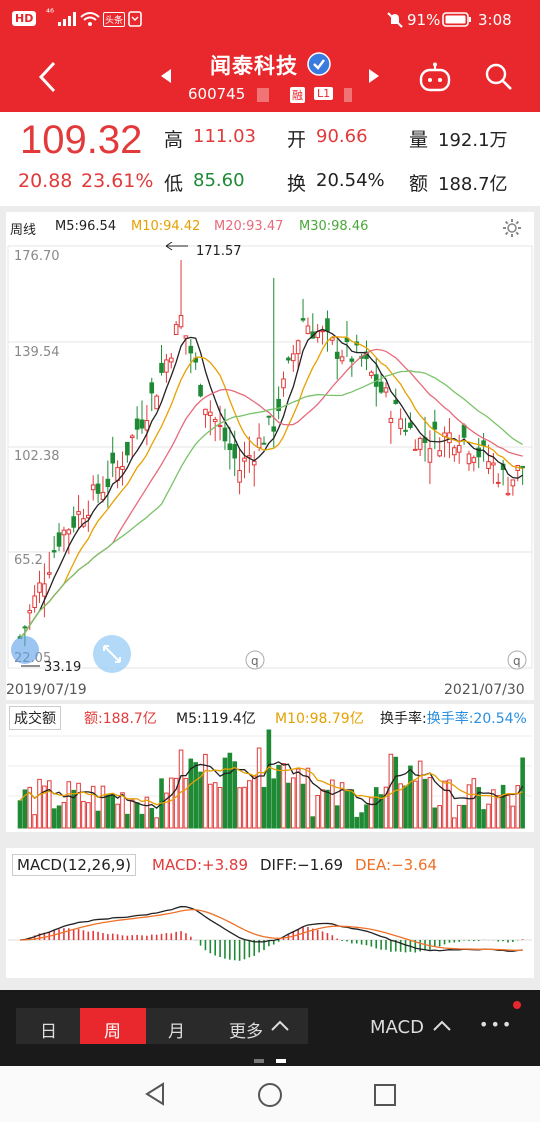 Image resolution: width=540 pixels, height=1122 pixels. Describe the element at coordinates (512, 228) in the screenshot. I see `settings-icon` at that location.